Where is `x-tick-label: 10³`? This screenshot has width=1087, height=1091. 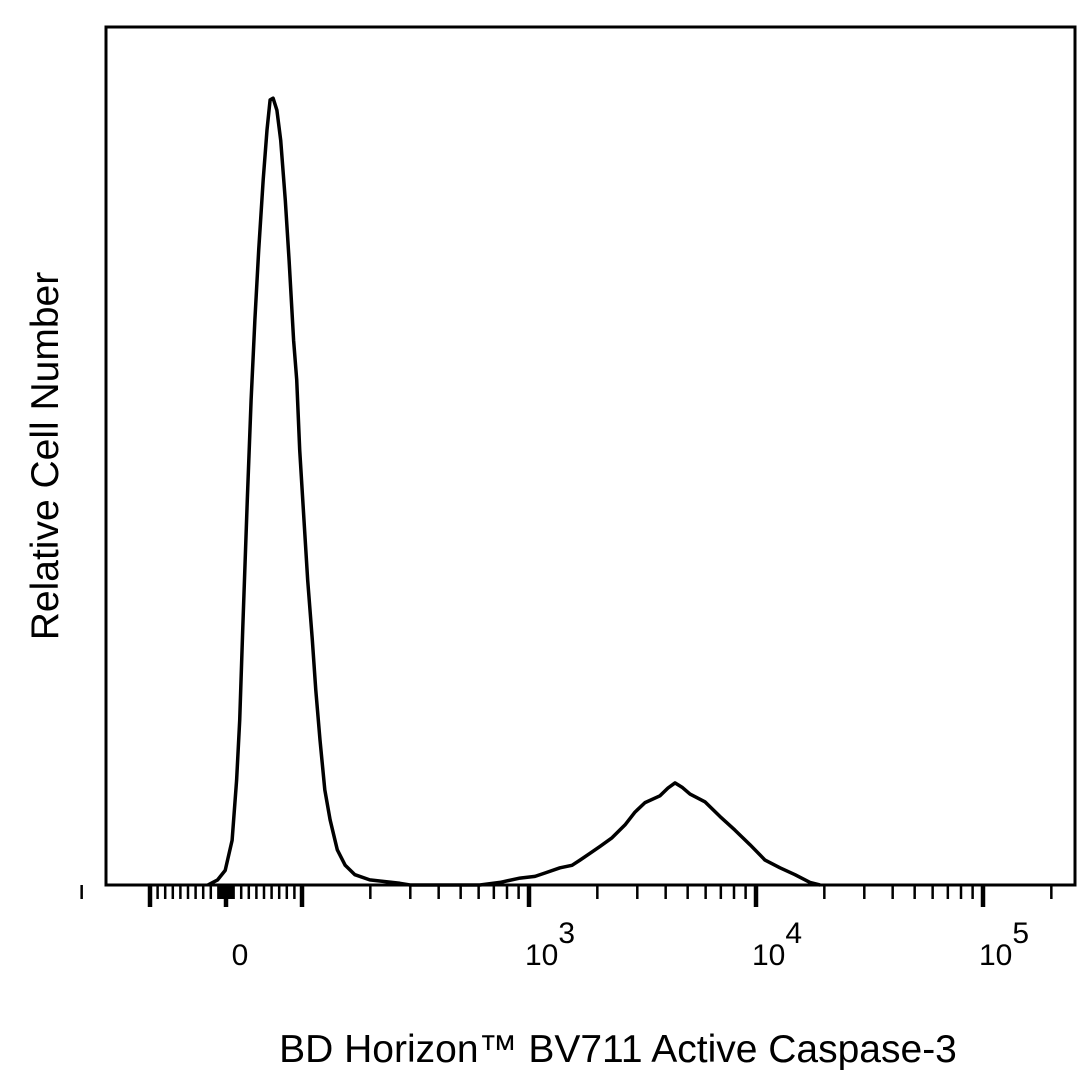
x-tick-label: 10³ is located at coordinates (550, 944).